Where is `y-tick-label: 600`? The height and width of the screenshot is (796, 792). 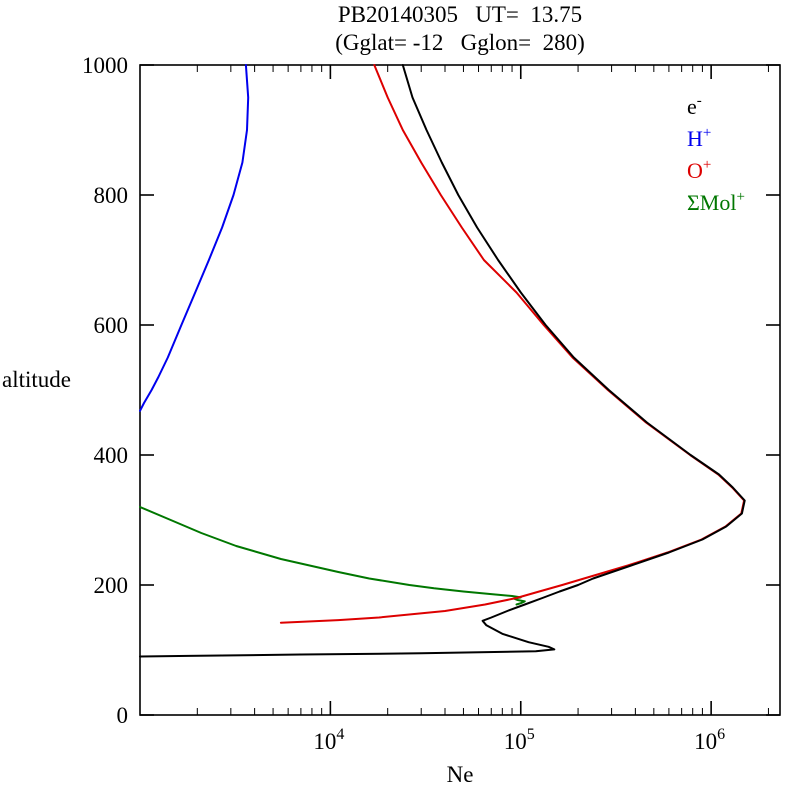
y-tick-label: 600 is located at coordinates (111, 325).